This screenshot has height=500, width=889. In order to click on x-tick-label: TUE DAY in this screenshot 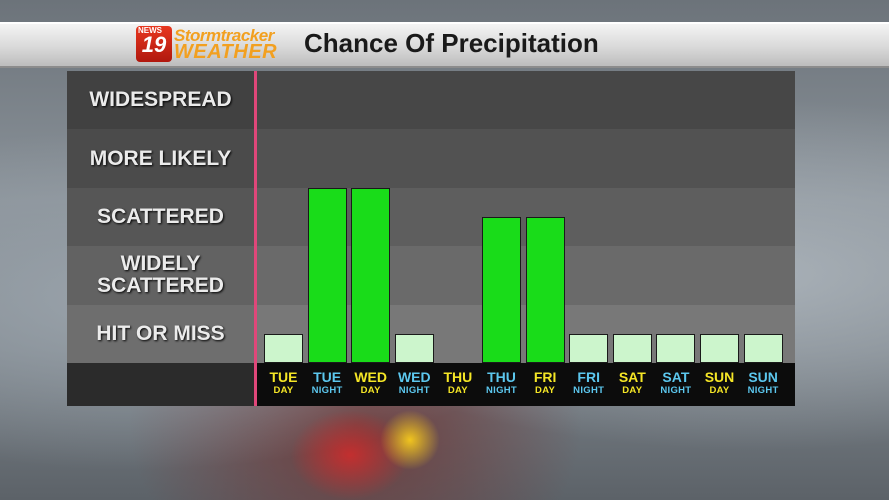, I will do `click(284, 382)`.